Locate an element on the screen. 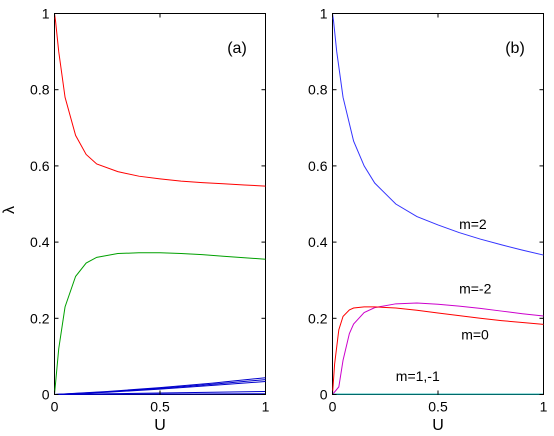  curve-label: m=-2 is located at coordinates (475, 289).